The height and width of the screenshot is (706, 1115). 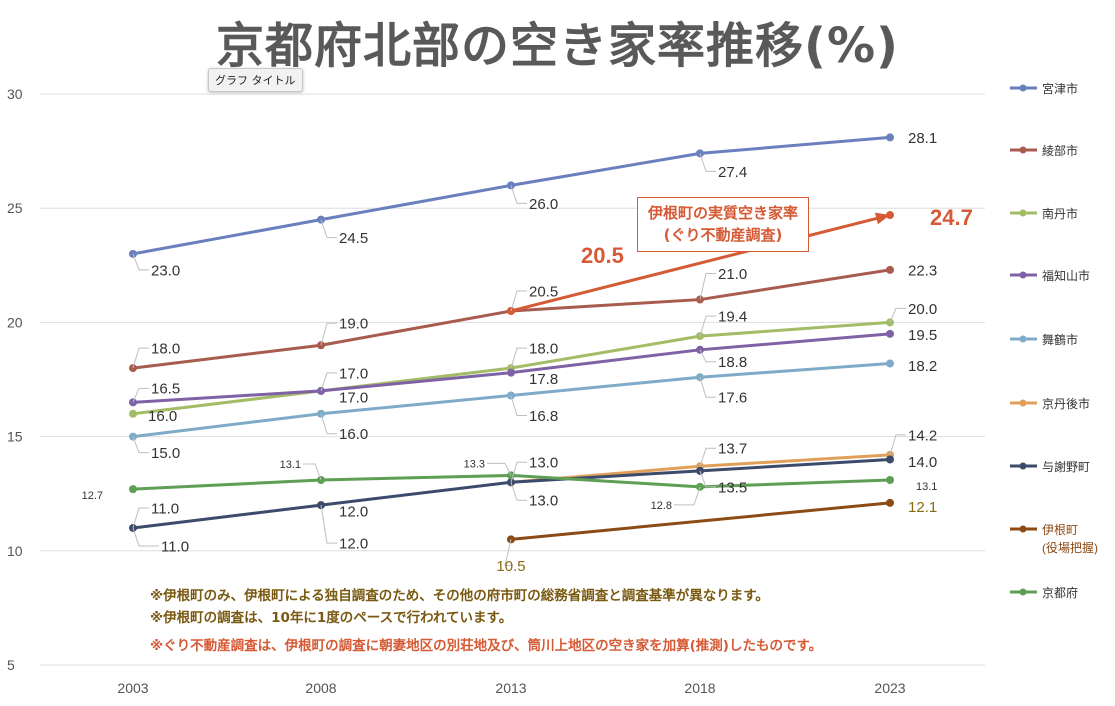 What do you see at coordinates (353, 324) in the screenshot?
I see `data-label: 19.0` at bounding box center [353, 324].